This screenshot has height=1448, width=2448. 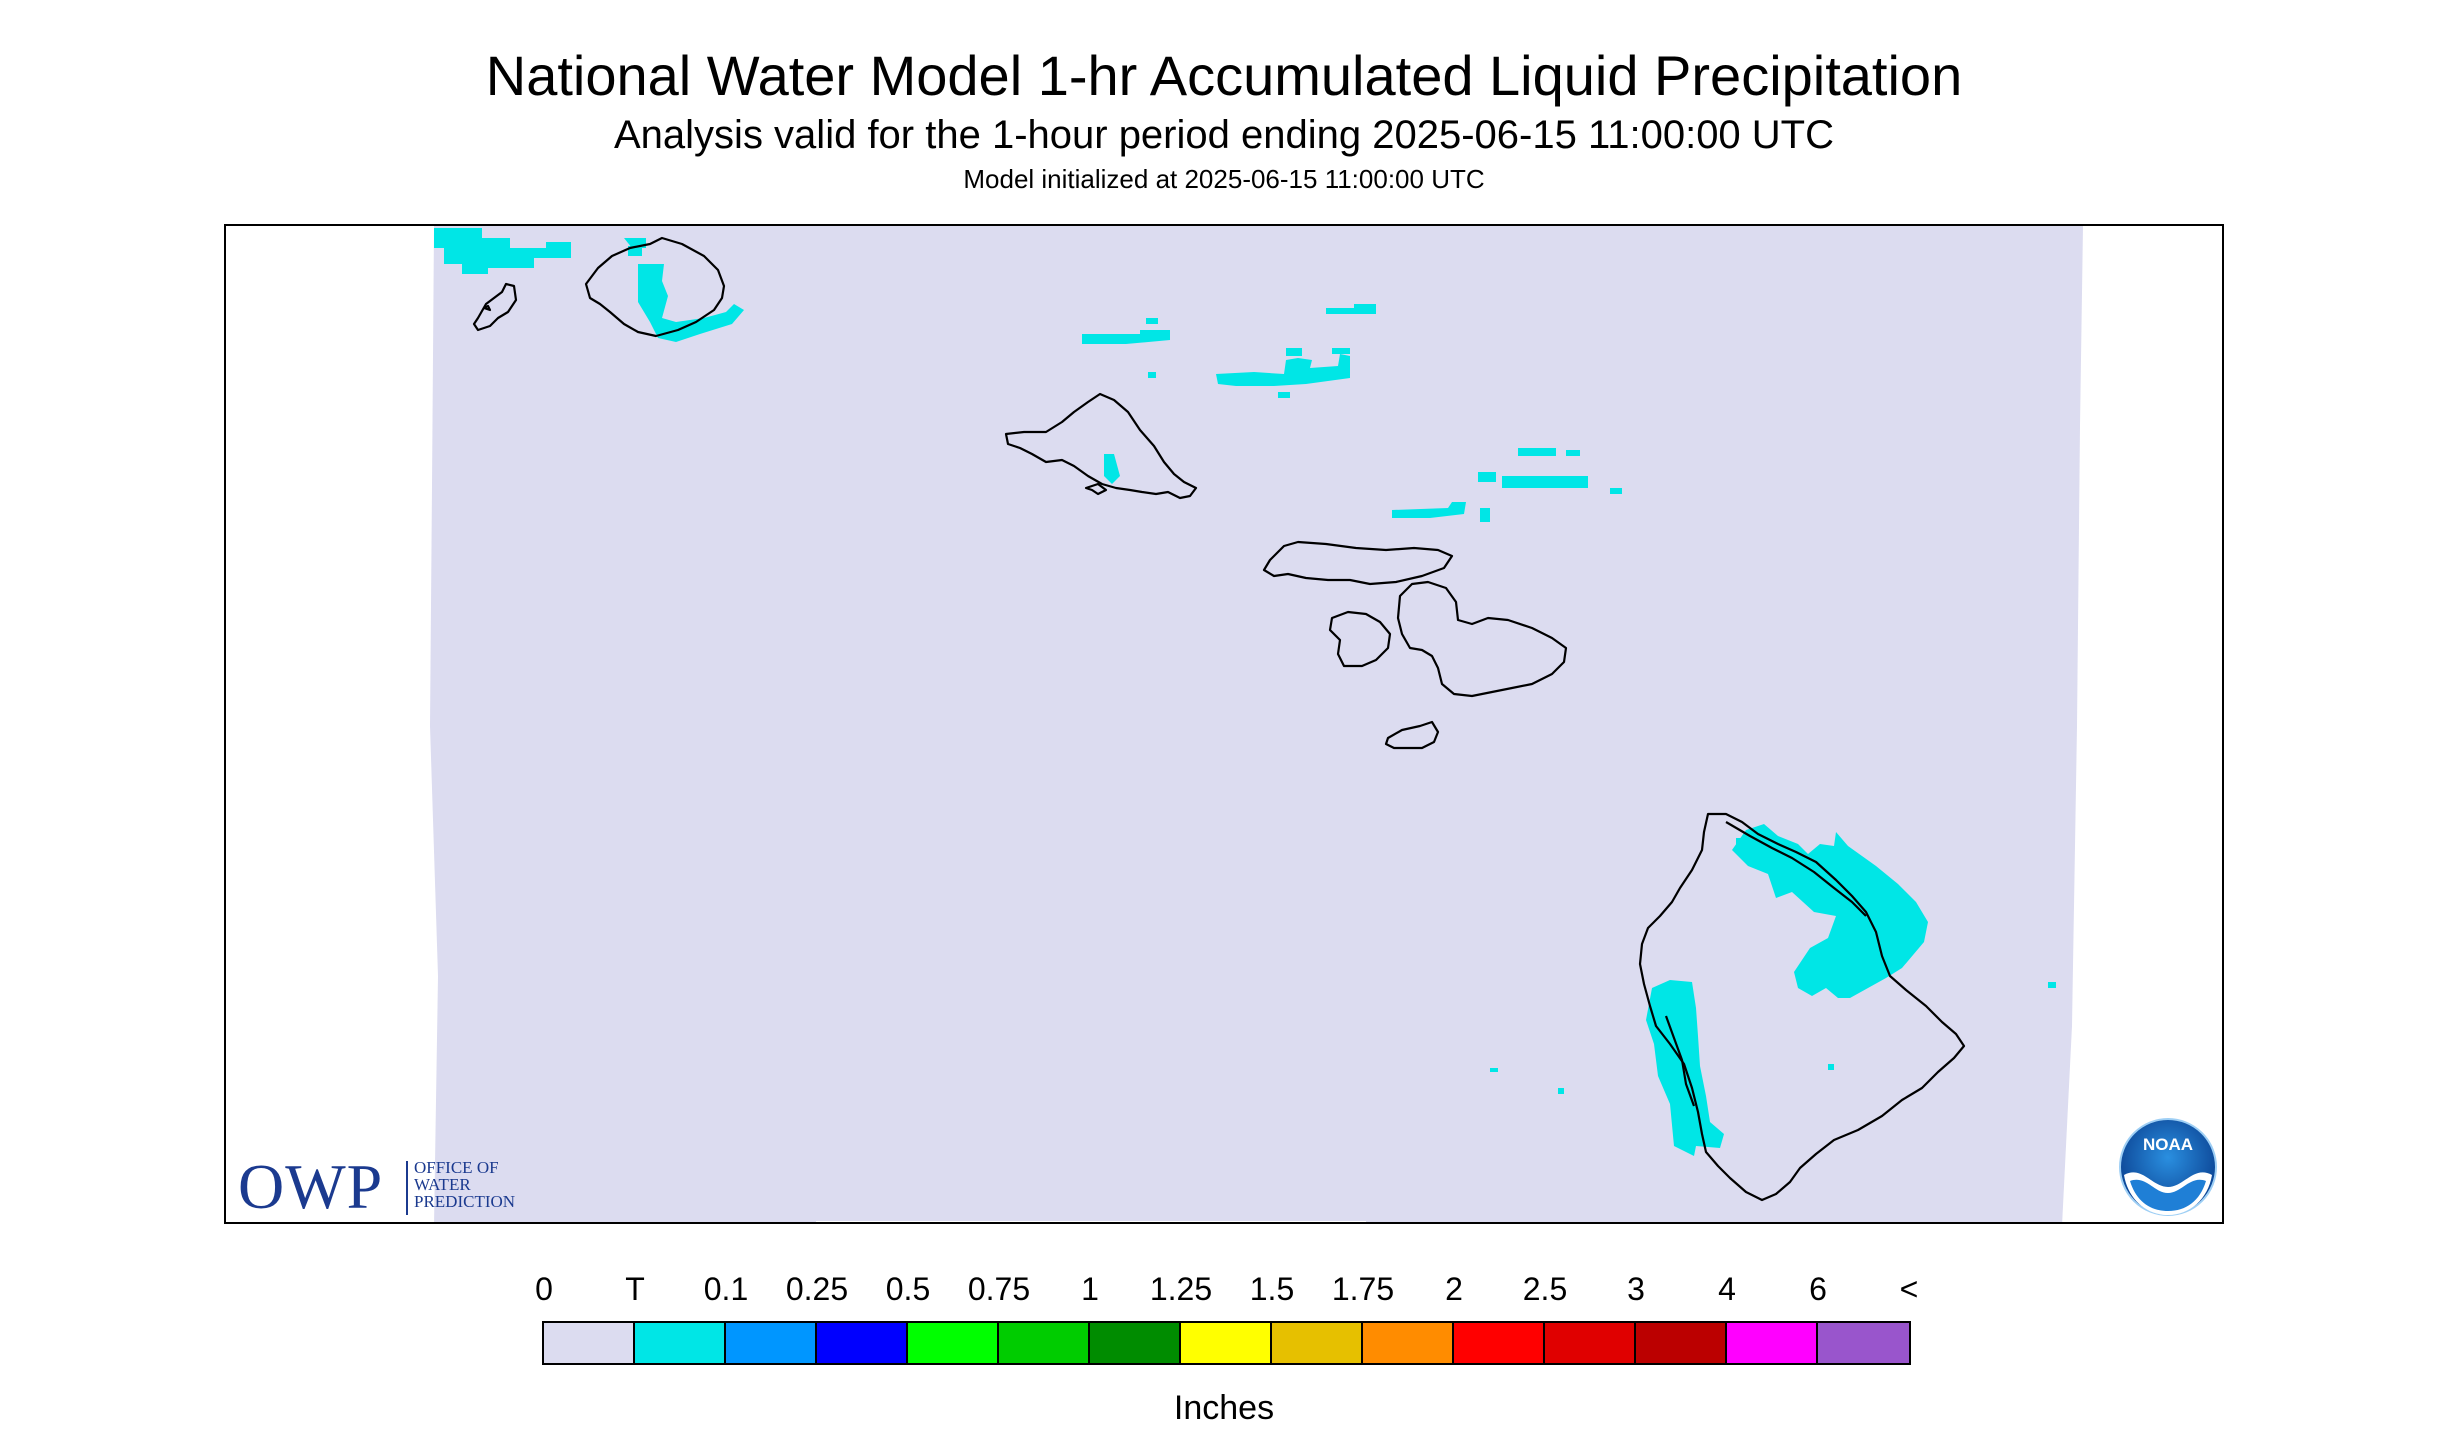 I want to click on legend-tick-label: 0.1, so click(x=726, y=1289).